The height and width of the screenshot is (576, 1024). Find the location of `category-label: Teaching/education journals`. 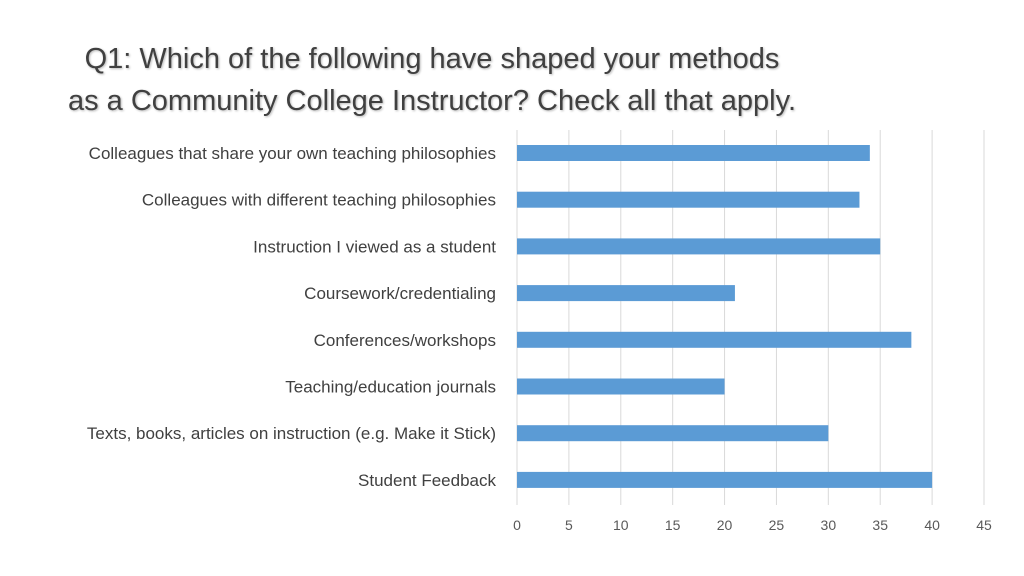

category-label: Teaching/education journals is located at coordinates (390, 387).